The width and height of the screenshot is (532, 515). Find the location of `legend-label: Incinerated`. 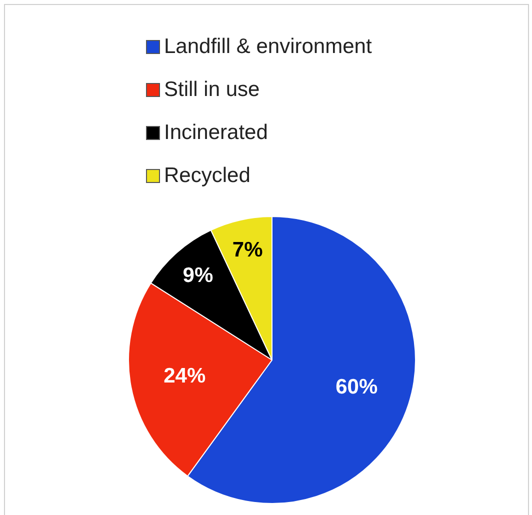

legend-label: Incinerated is located at coordinates (216, 132).